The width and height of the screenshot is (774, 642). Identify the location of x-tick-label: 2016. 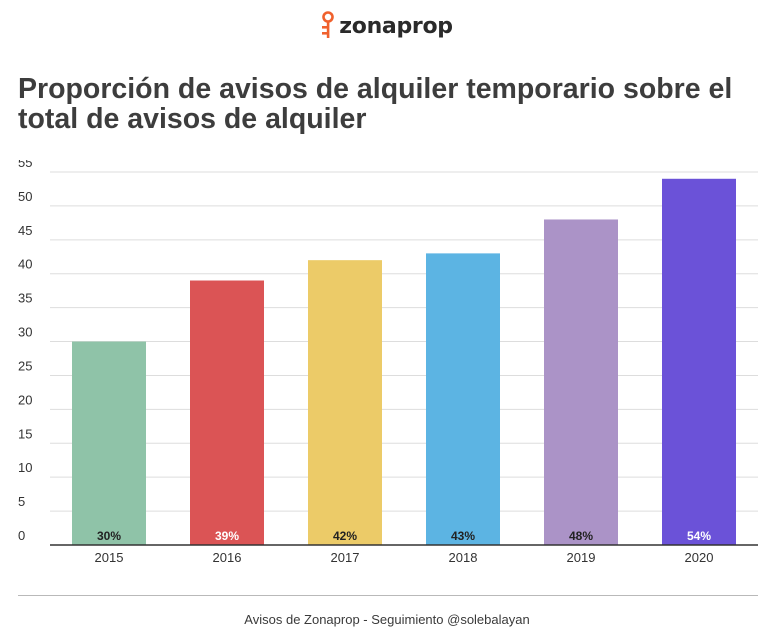
(227, 557).